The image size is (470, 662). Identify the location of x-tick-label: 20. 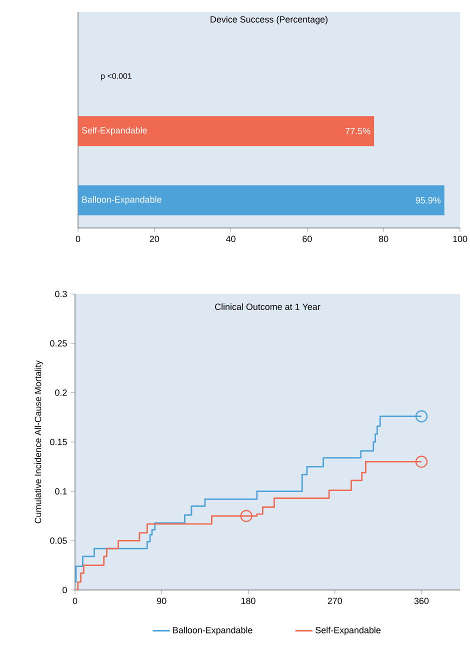
(155, 239).